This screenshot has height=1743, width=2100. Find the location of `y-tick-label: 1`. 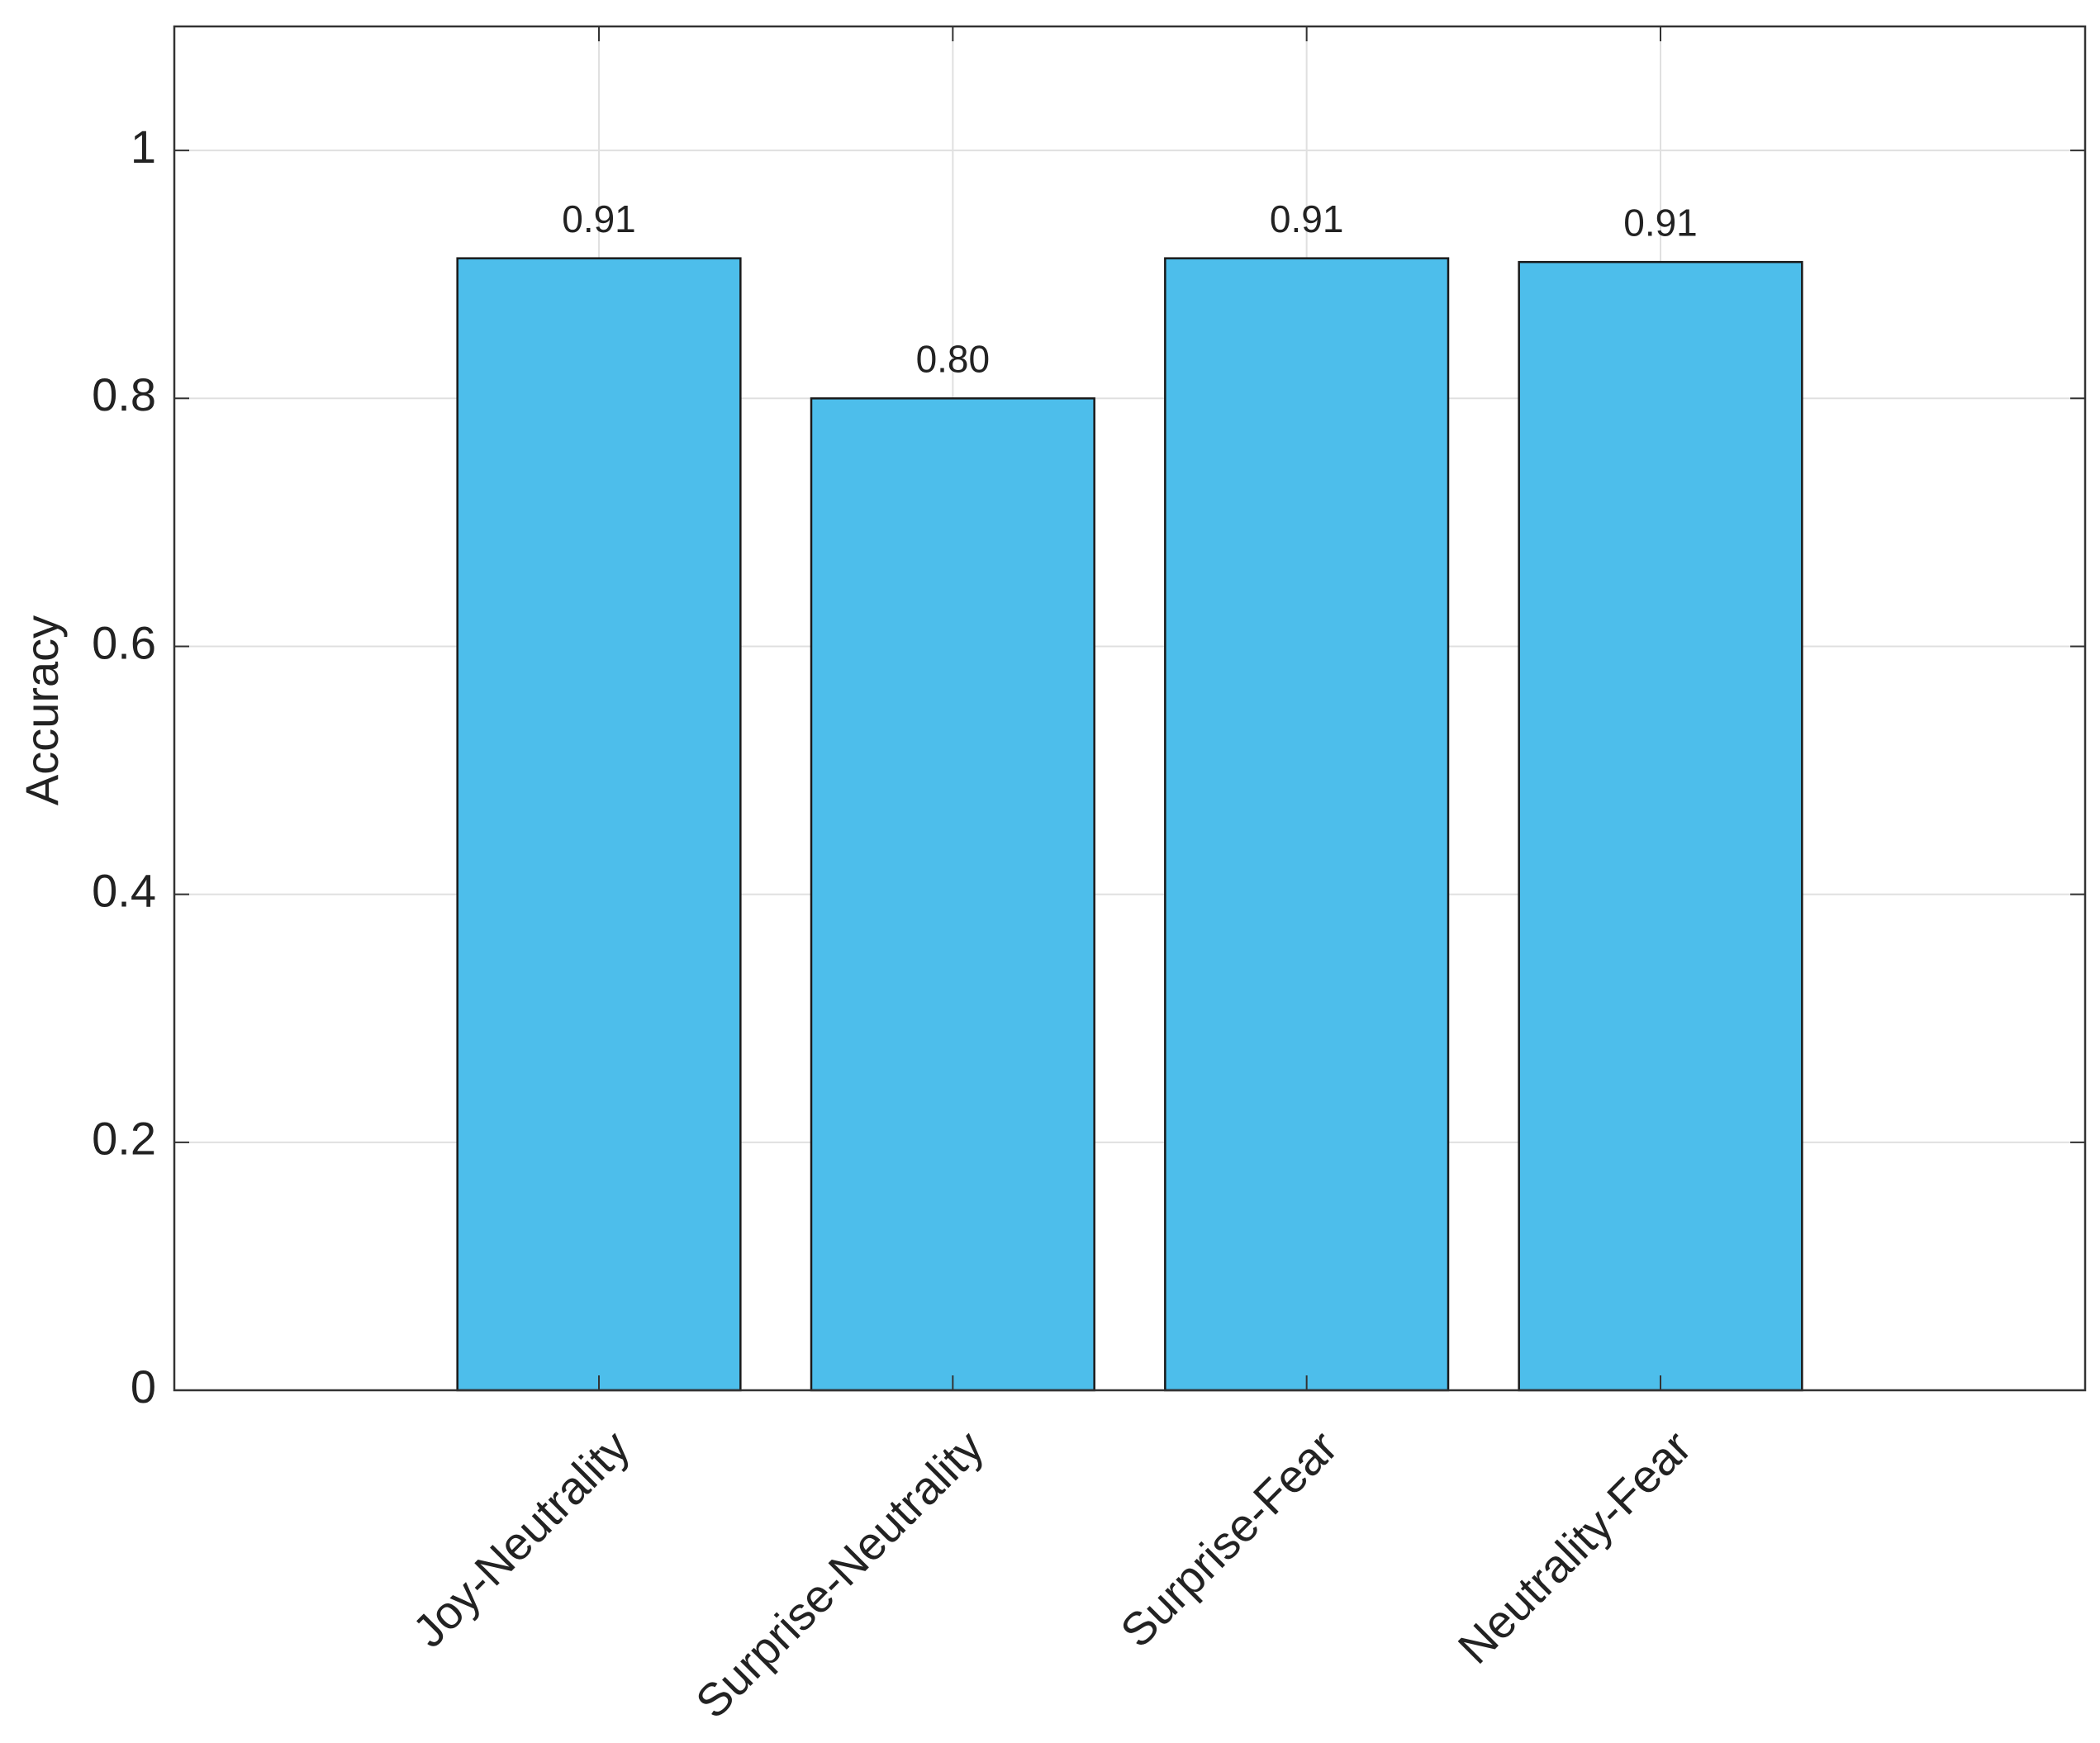

y-tick-label: 1 is located at coordinates (144, 147).